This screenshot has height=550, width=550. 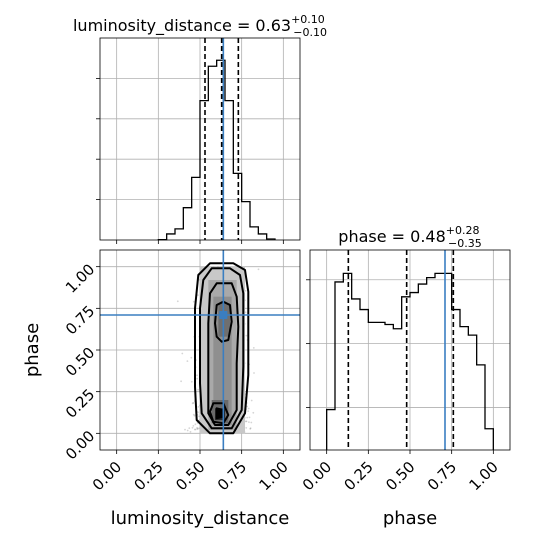 I want to click on ld-histogram-grid, so click(x=200, y=139).